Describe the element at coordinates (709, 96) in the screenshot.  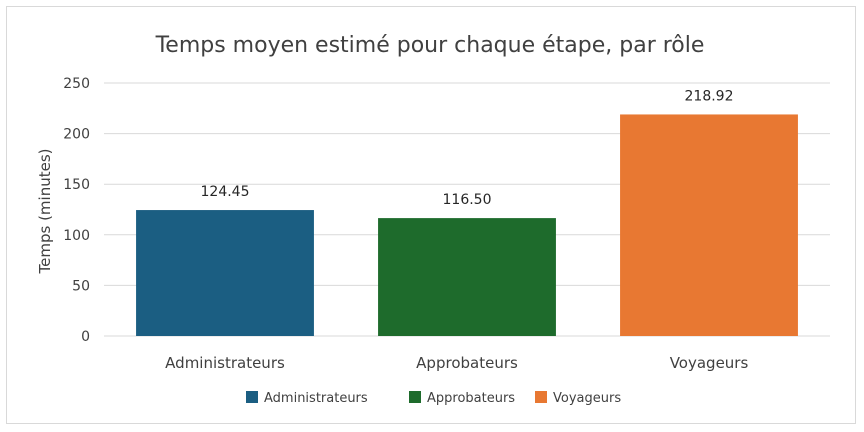
I see `data-label: 218.92` at that location.